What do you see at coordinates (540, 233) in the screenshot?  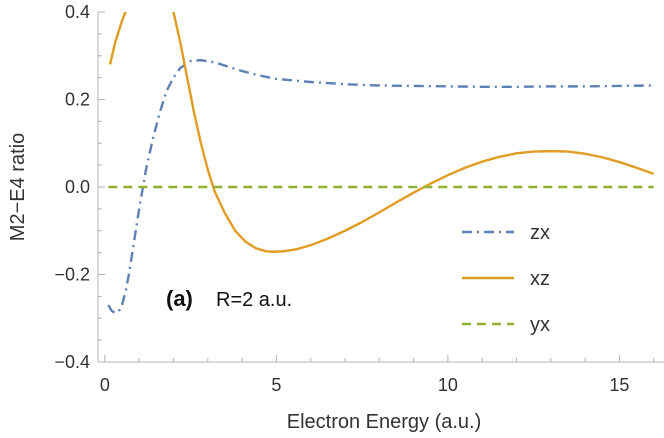 I see `legend-label-zx: zx` at bounding box center [540, 233].